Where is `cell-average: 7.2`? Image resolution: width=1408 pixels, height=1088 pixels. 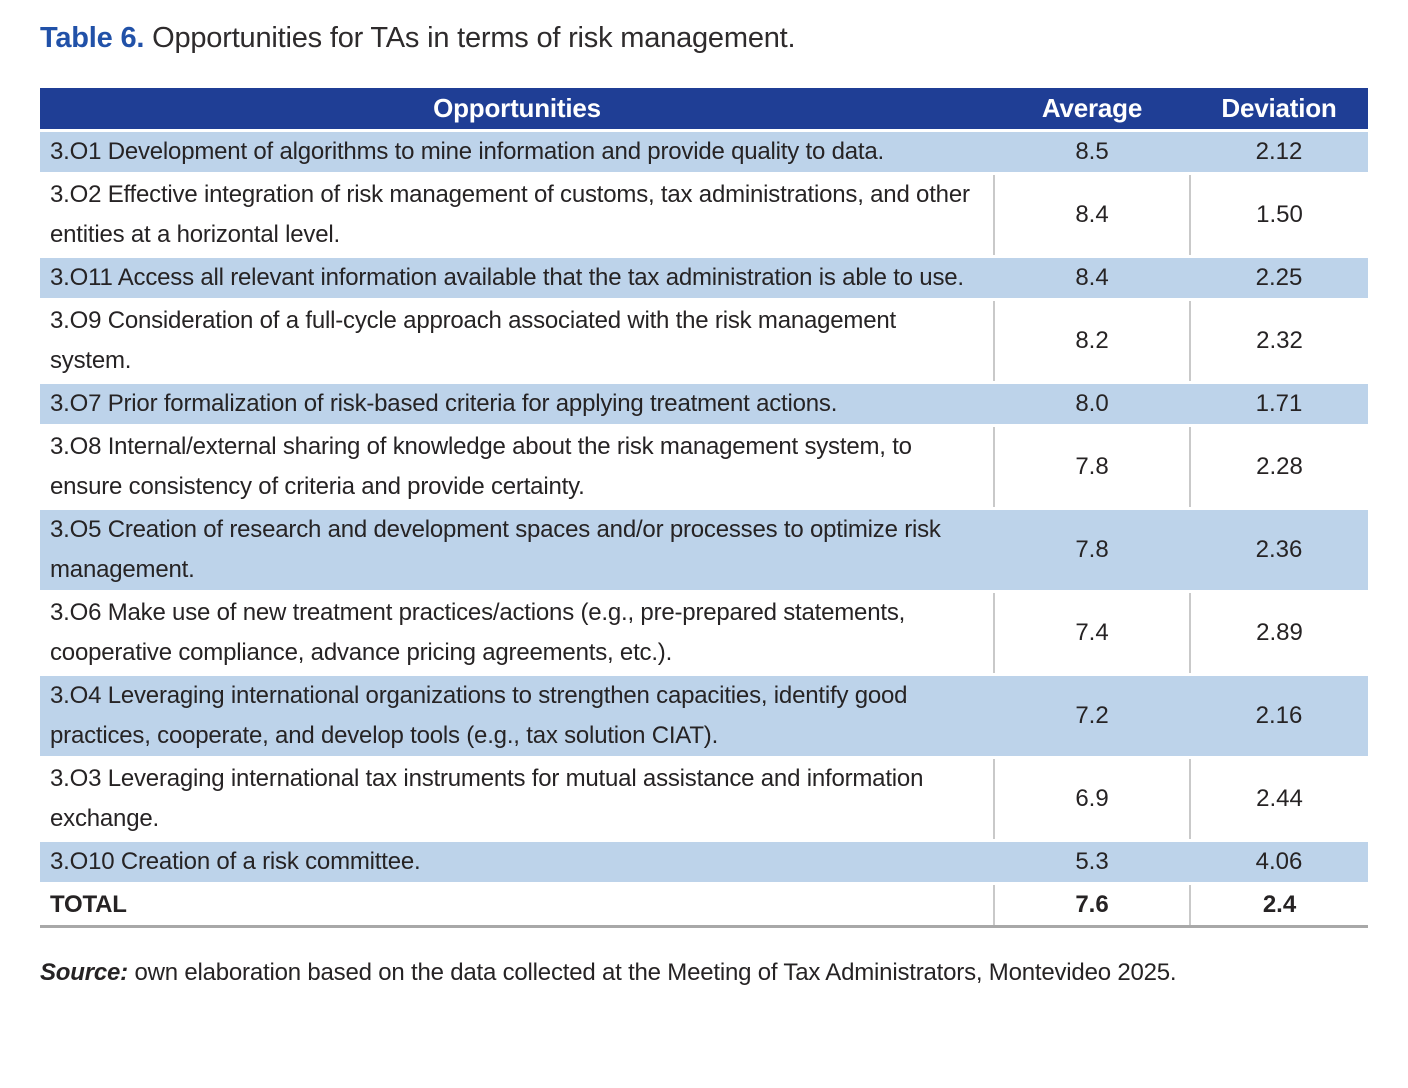 cell-average: 7.2 is located at coordinates (1092, 716).